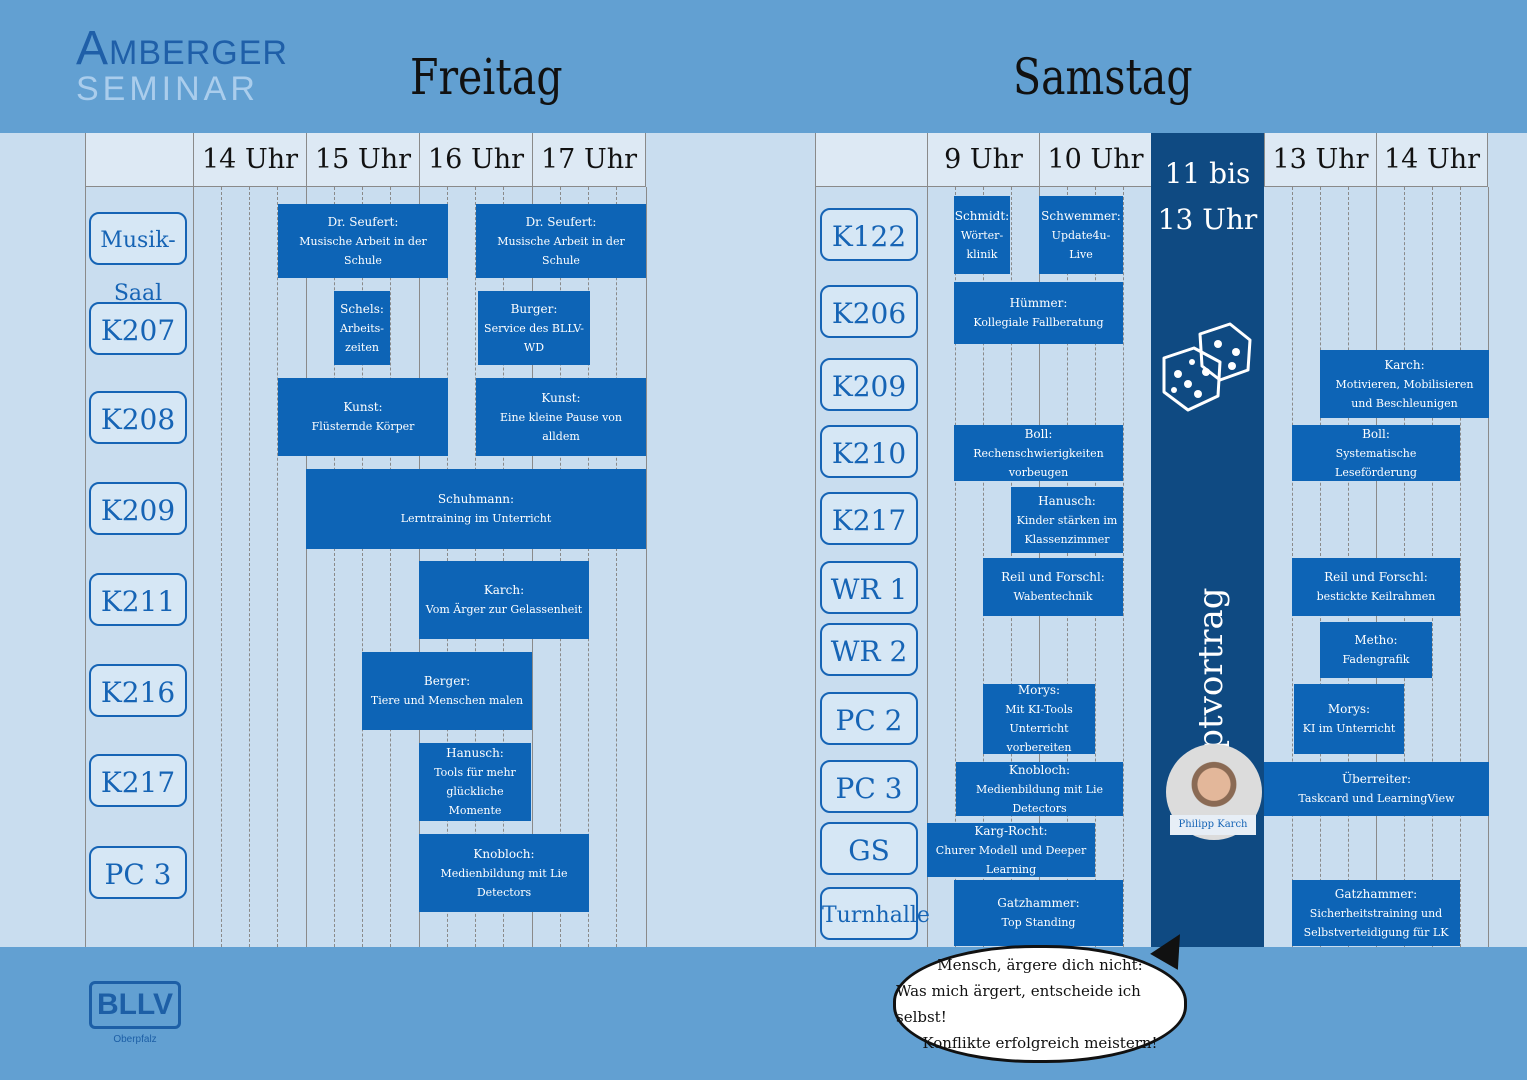 This screenshot has width=1527, height=1080. I want to click on event-title: Fadengrafik, so click(1376, 659).